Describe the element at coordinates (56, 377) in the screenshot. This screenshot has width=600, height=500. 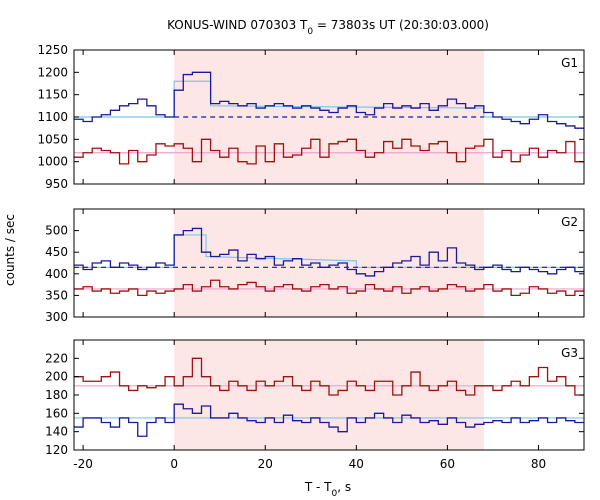
I see `y-tick-label: 200` at that location.